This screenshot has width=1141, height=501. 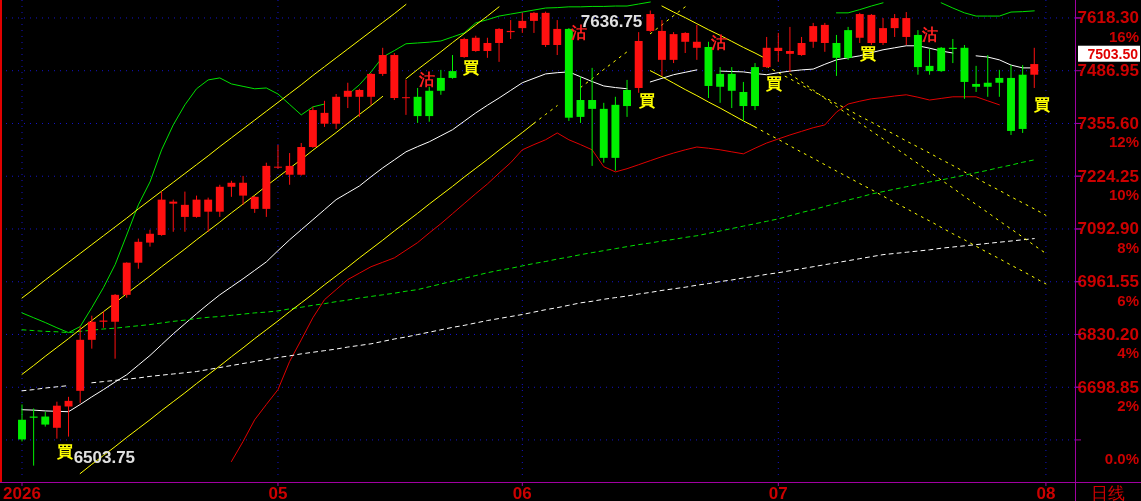 What do you see at coordinates (1108, 71) in the screenshot?
I see `y-tick-label: 7486.95` at bounding box center [1108, 71].